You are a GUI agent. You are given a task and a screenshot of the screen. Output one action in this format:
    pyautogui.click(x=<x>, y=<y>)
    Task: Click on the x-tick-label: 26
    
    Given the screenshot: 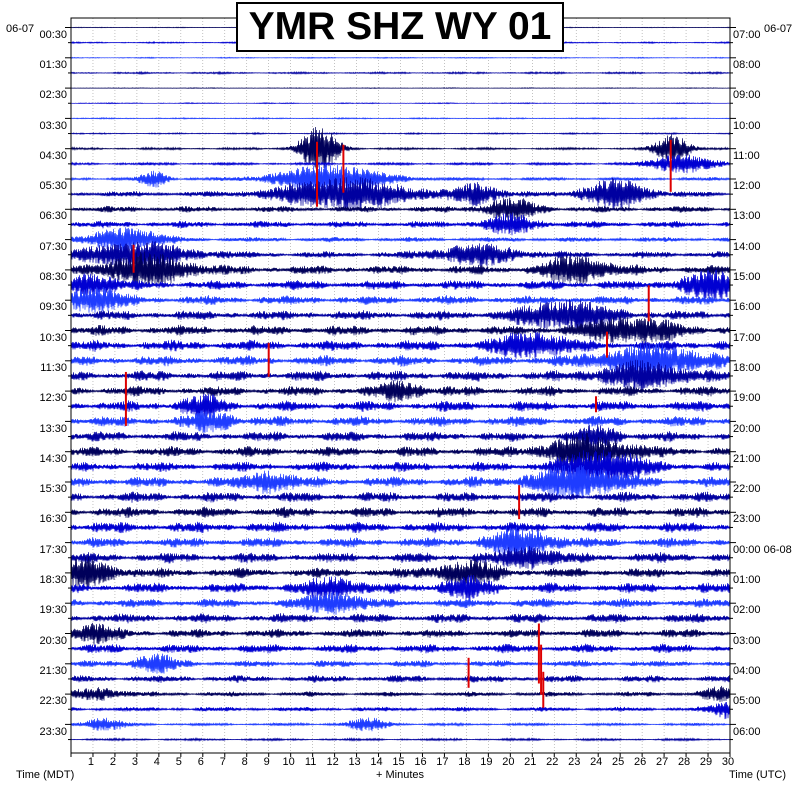 What is the action you would take?
    pyautogui.click(x=640, y=762)
    